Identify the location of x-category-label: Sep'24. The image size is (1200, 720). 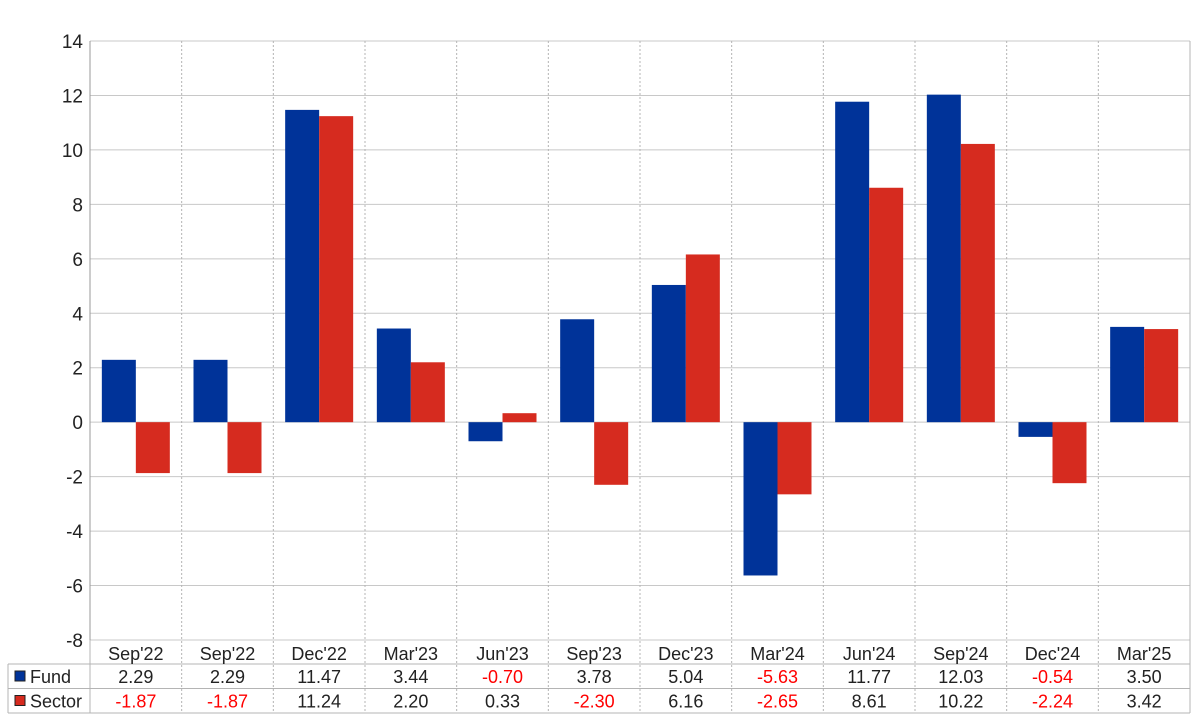
(961, 654).